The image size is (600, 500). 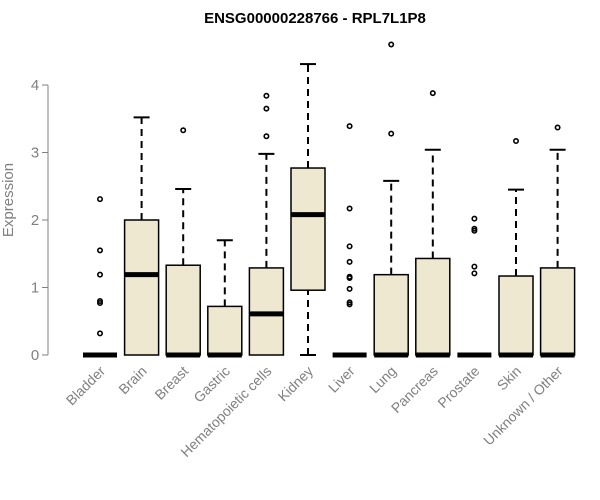 What do you see at coordinates (433, 224) in the screenshot?
I see `box-pancreas` at bounding box center [433, 224].